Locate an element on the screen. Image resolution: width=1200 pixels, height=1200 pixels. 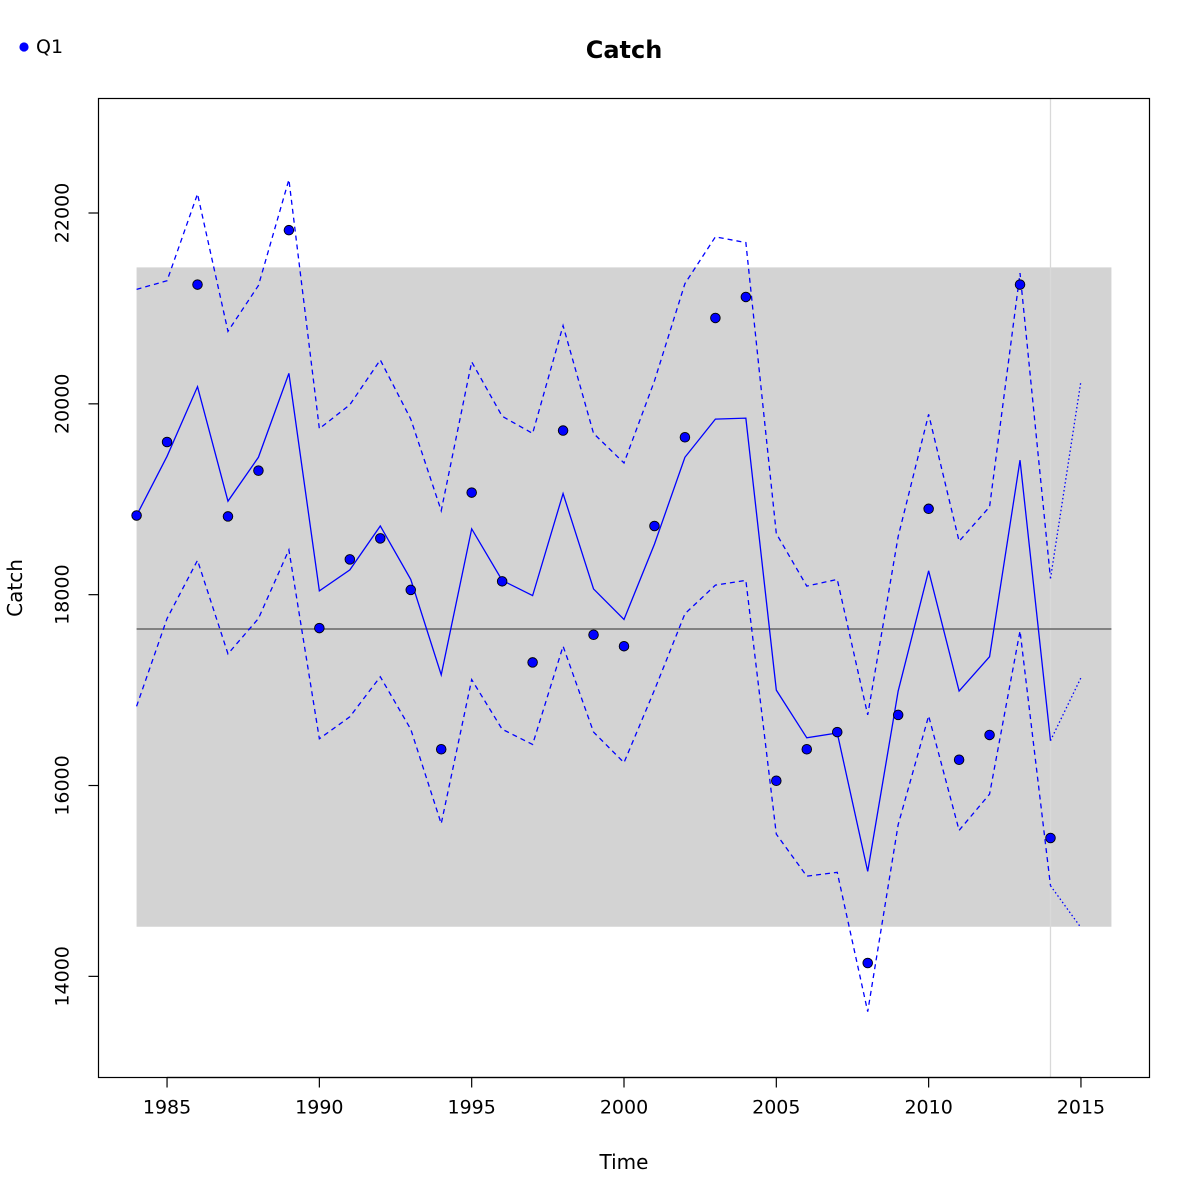
y-tick-label-14000: 14000 is located at coordinates (63, 976).